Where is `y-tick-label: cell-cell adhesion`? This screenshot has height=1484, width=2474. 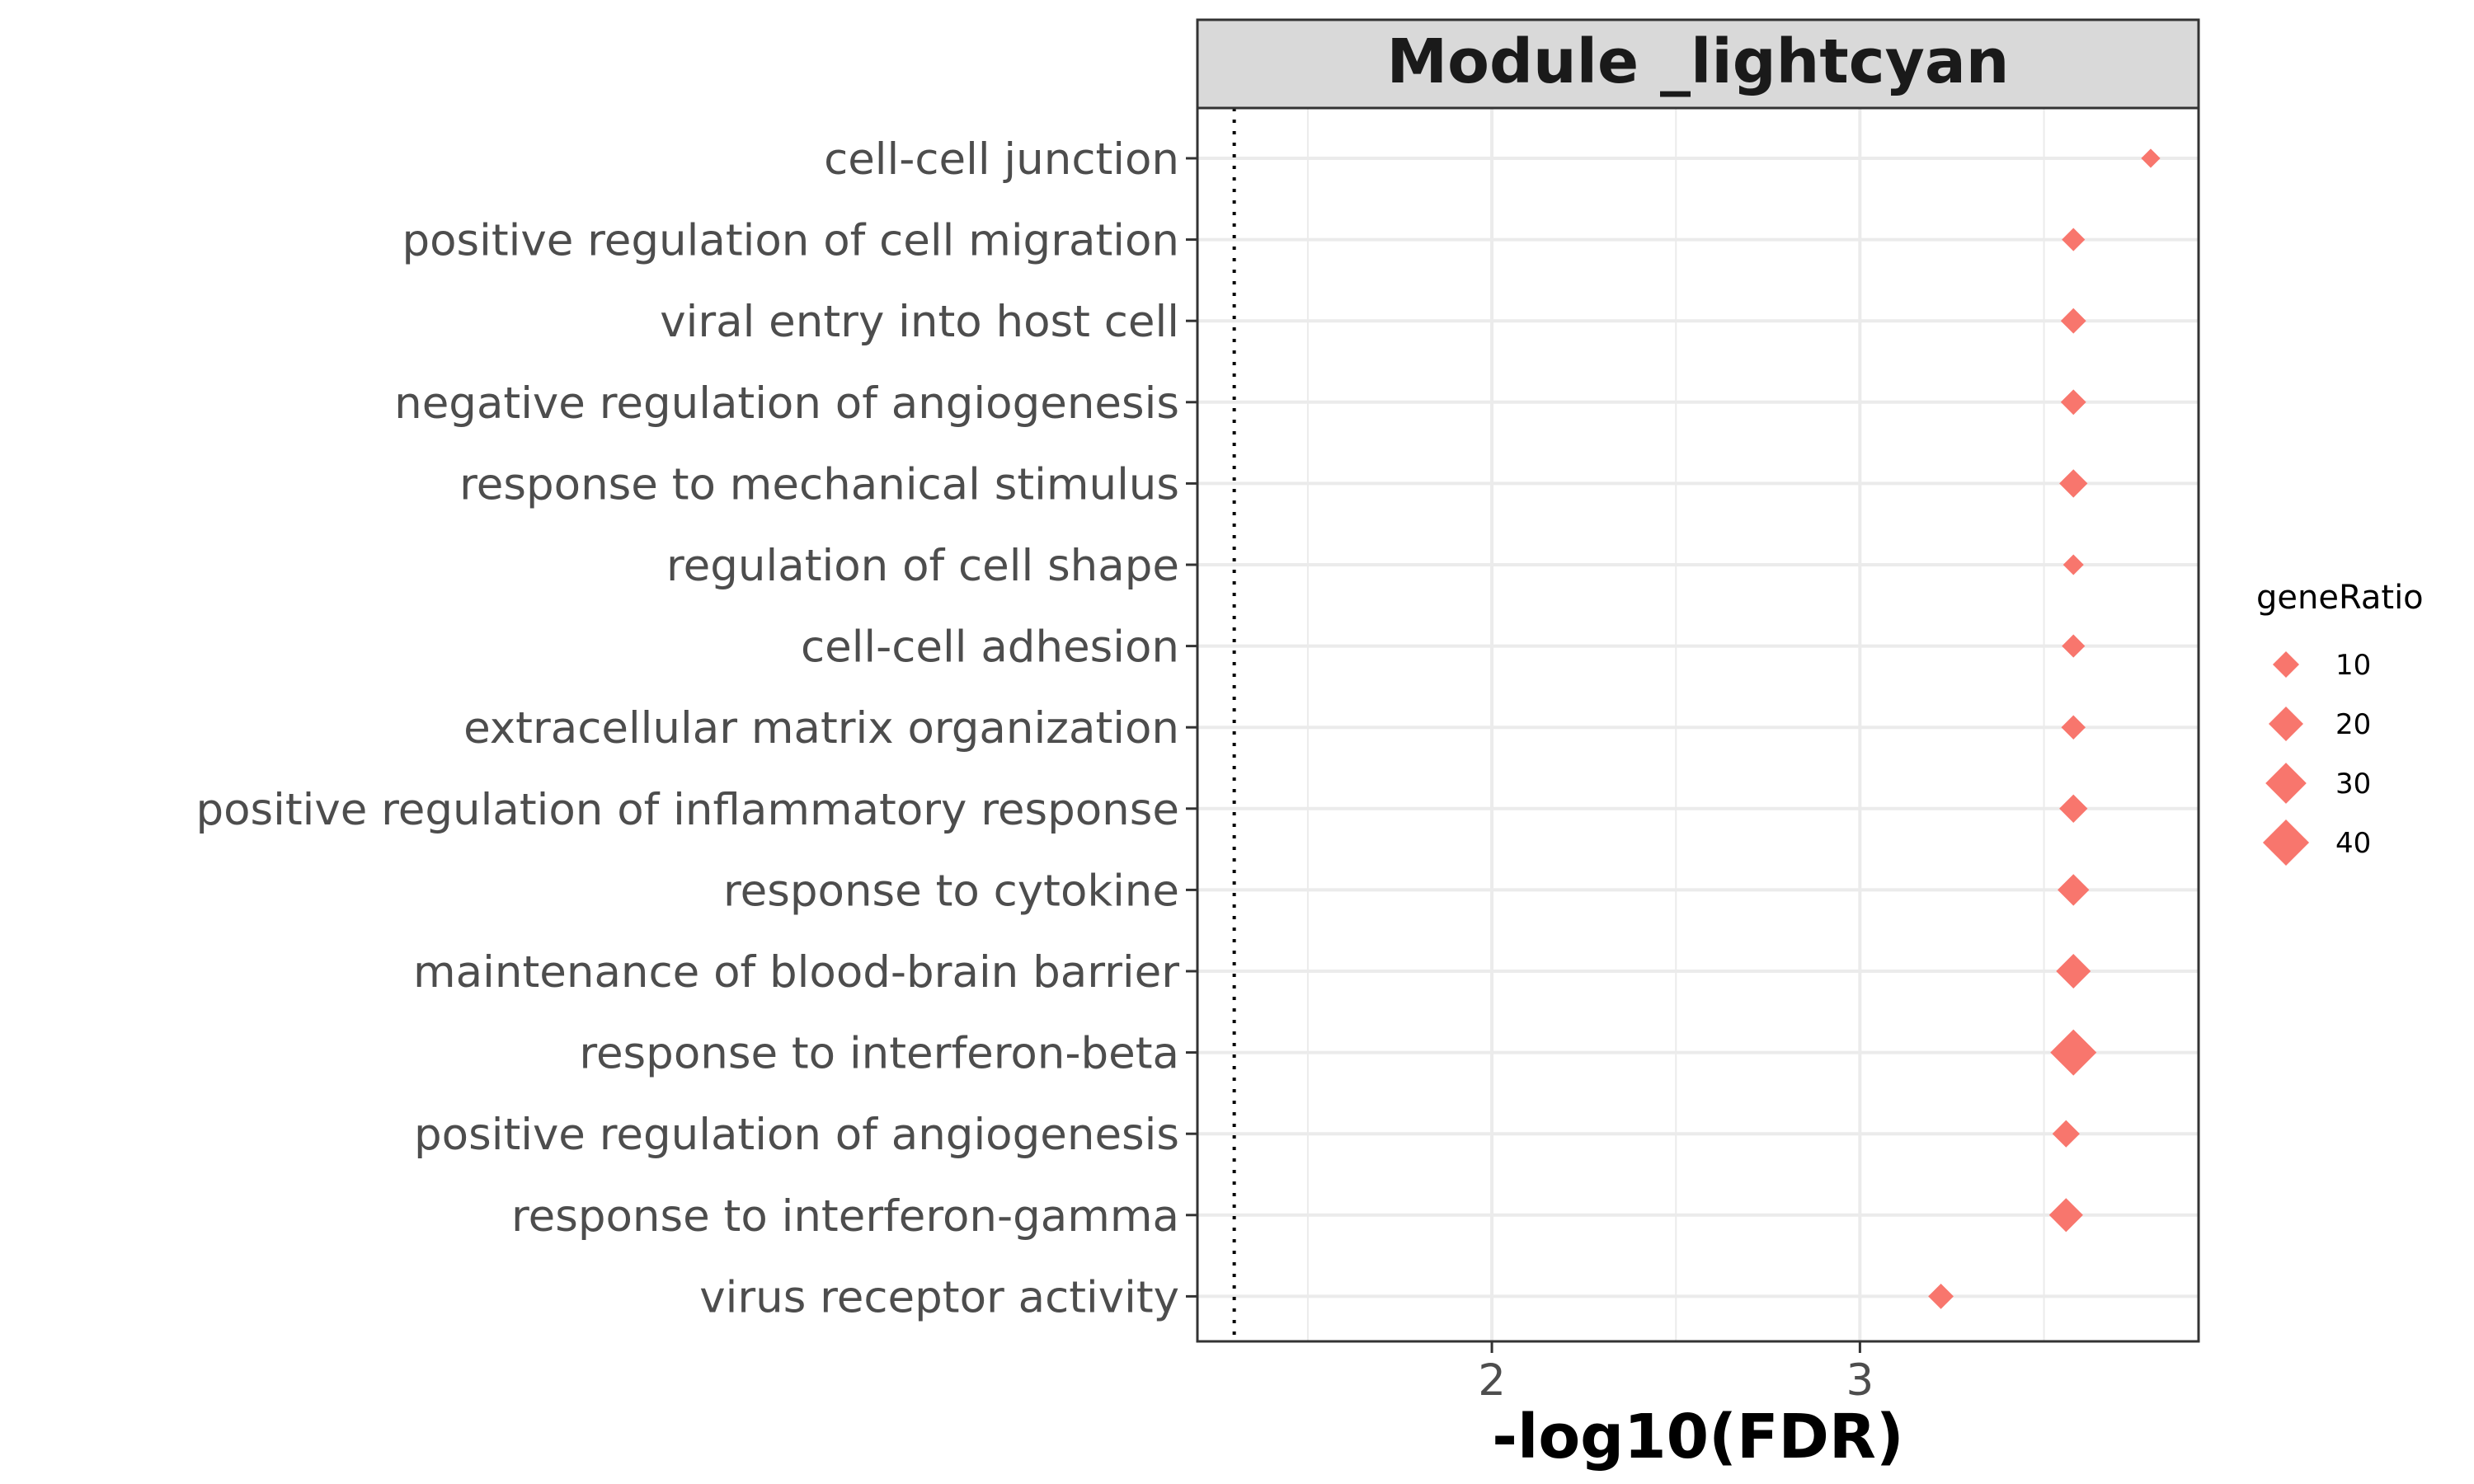 y-tick-label: cell-cell adhesion is located at coordinates (990, 647).